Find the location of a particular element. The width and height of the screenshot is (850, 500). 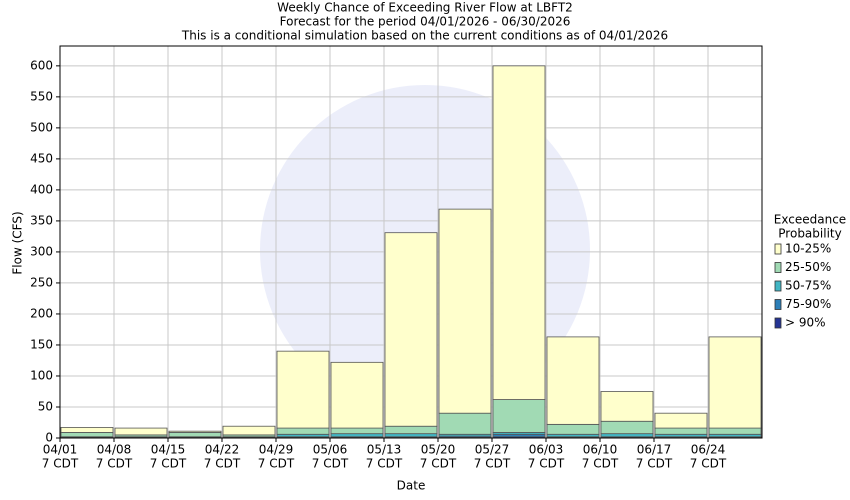

x-tick-label: 05/27 is located at coordinates (492, 450).